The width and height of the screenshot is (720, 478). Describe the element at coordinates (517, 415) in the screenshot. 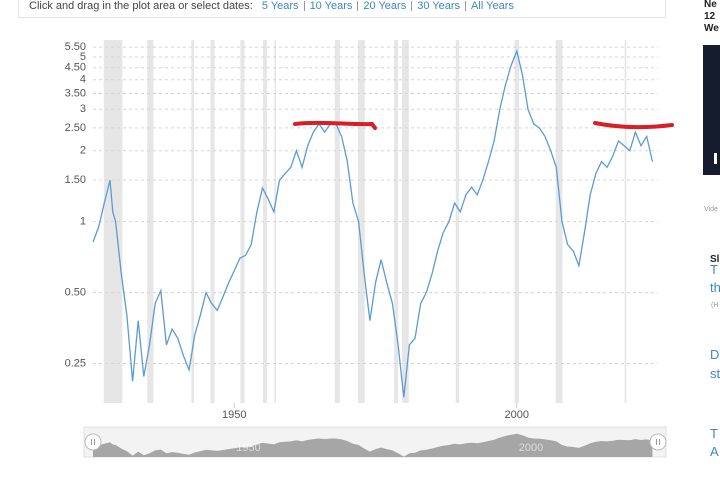

I see `x-tick-label: 2000` at that location.